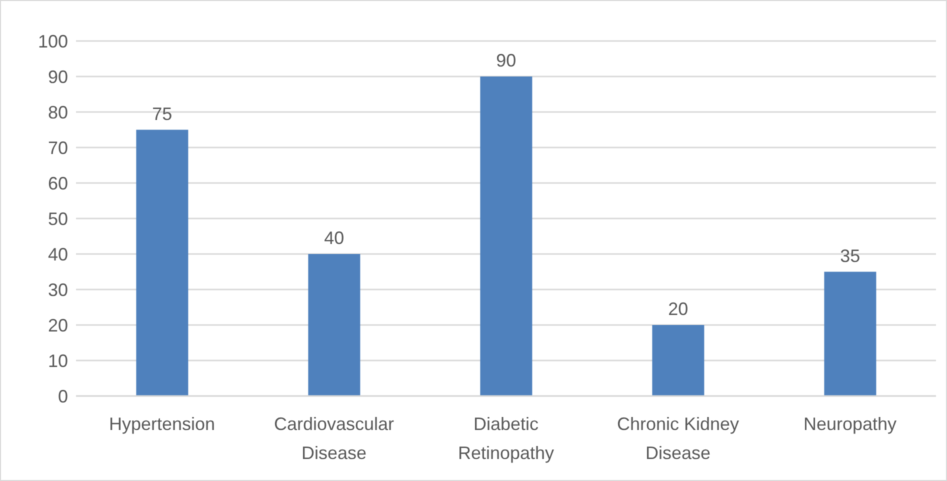 The image size is (947, 481). Describe the element at coordinates (58, 112) in the screenshot. I see `y-tick-label: 80` at that location.